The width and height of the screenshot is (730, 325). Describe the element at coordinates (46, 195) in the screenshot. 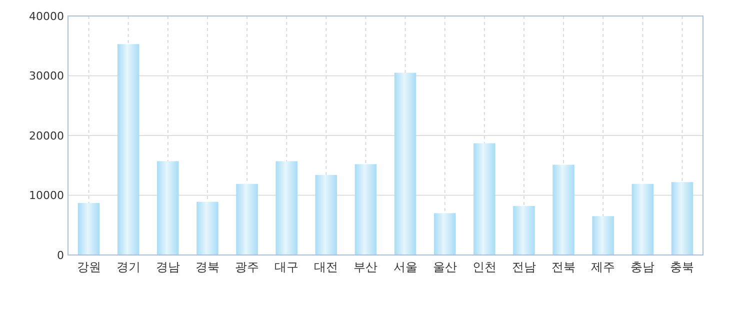

I see `y-tick-label: 10000` at that location.